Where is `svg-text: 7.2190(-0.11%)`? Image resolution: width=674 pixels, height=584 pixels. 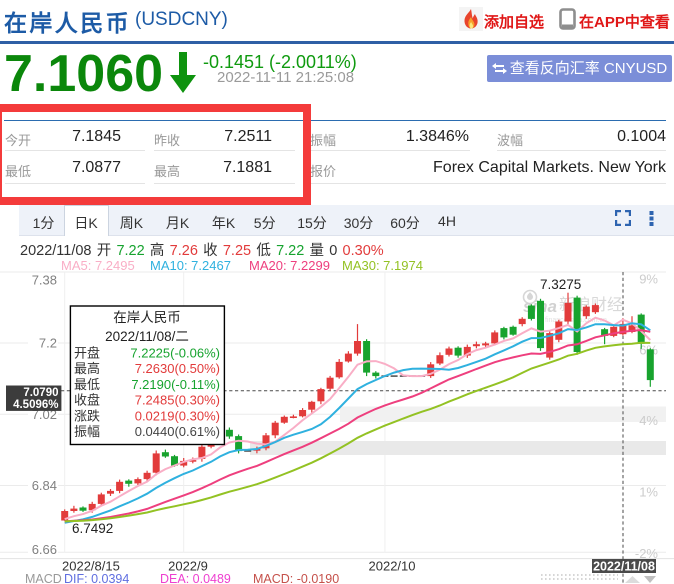 svg-text: 7.2190(-0.11%) is located at coordinates (175, 384).